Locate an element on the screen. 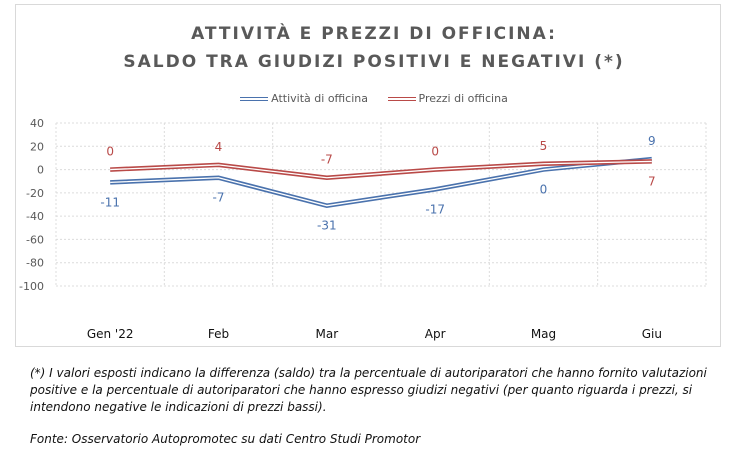 The image size is (748, 458). legend-item-attivita: Attività di officina is located at coordinates (304, 98).